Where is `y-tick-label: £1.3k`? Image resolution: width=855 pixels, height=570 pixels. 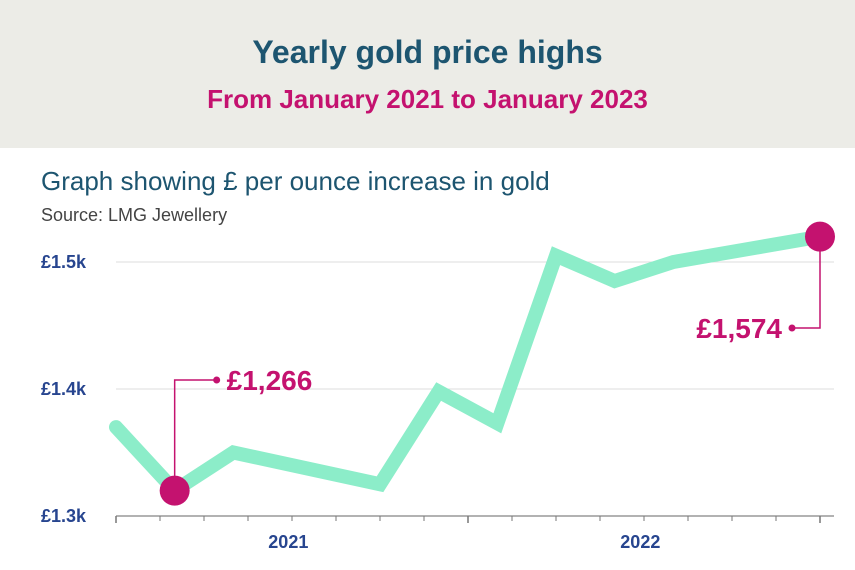 y-tick-label: £1.3k is located at coordinates (64, 516).